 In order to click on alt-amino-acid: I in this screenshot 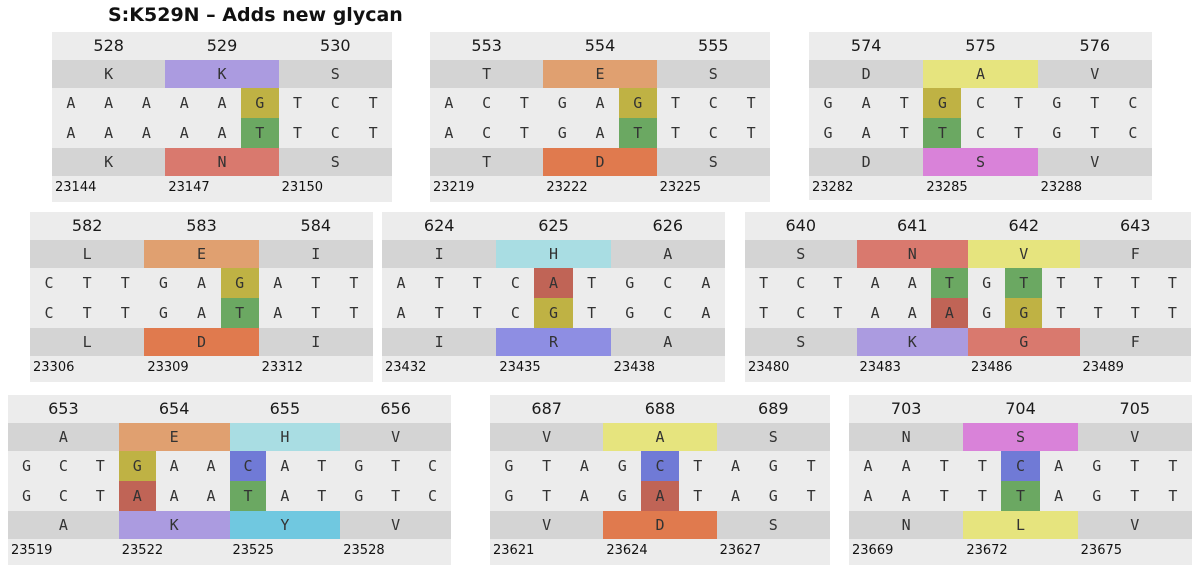, I will do `click(316, 342)`.